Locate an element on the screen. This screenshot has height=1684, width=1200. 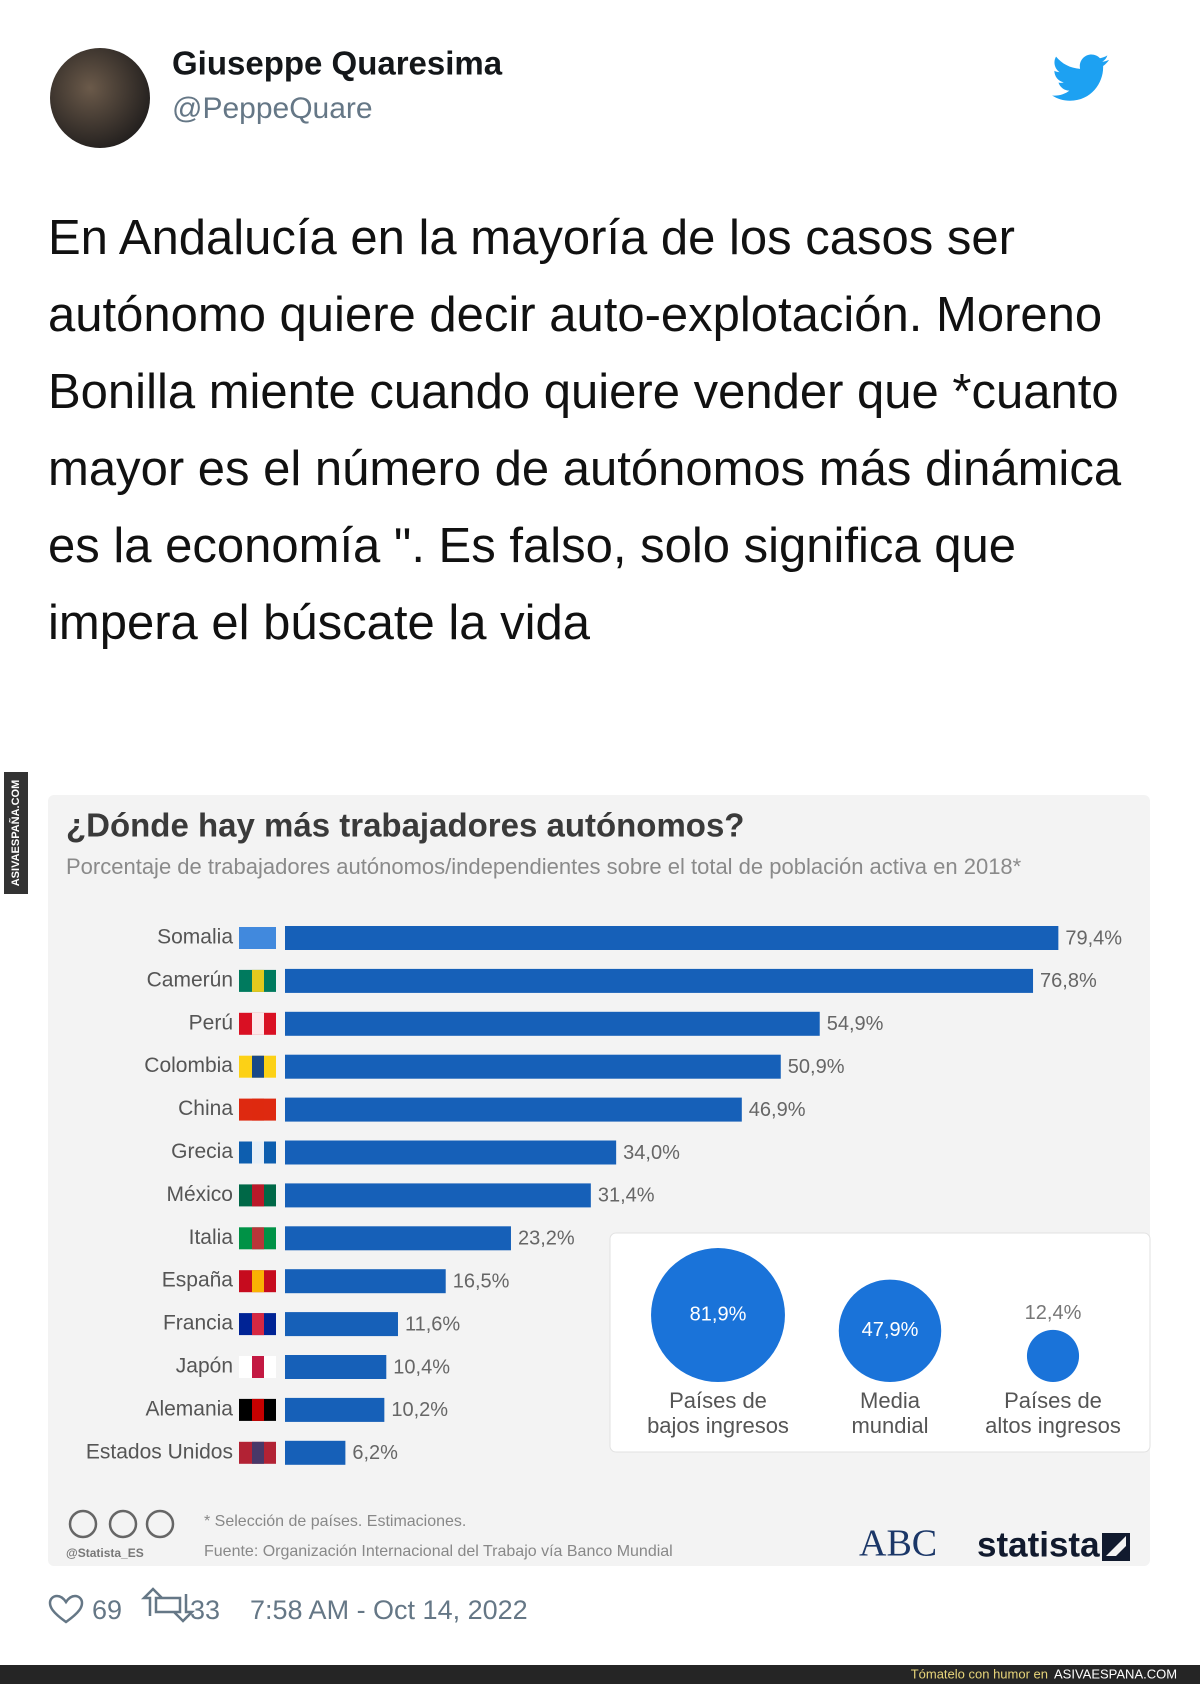
category-label: Italia is located at coordinates (211, 1237).